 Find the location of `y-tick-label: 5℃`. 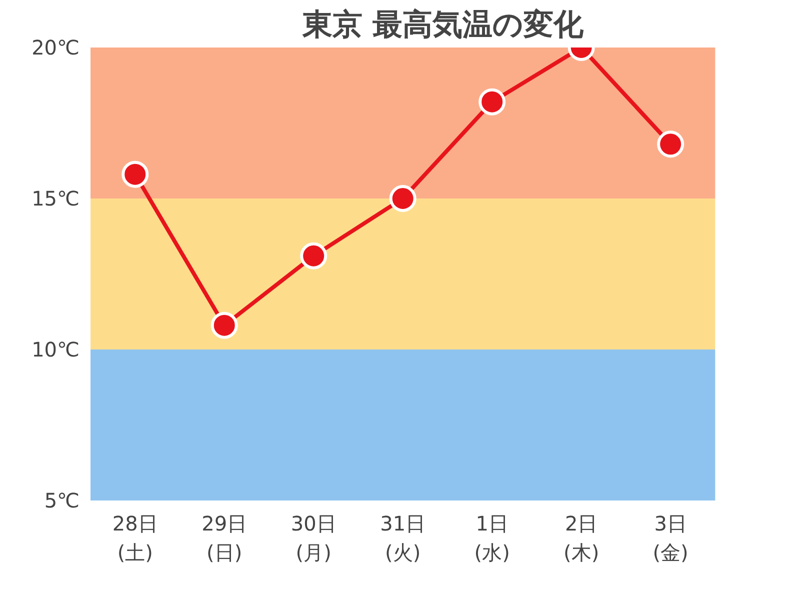

y-tick-label: 5℃ is located at coordinates (62, 500).